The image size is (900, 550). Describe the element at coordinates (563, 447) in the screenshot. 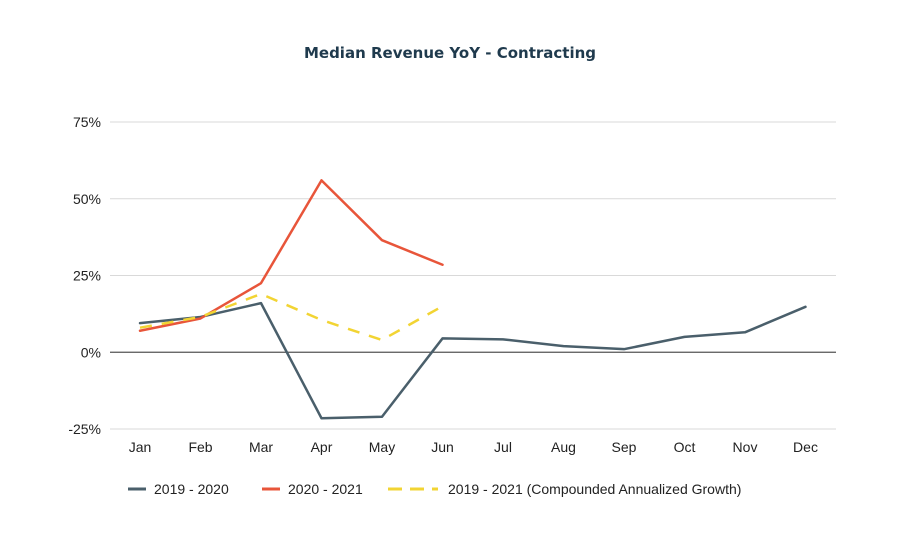

I see `x-tick-label: Aug` at that location.